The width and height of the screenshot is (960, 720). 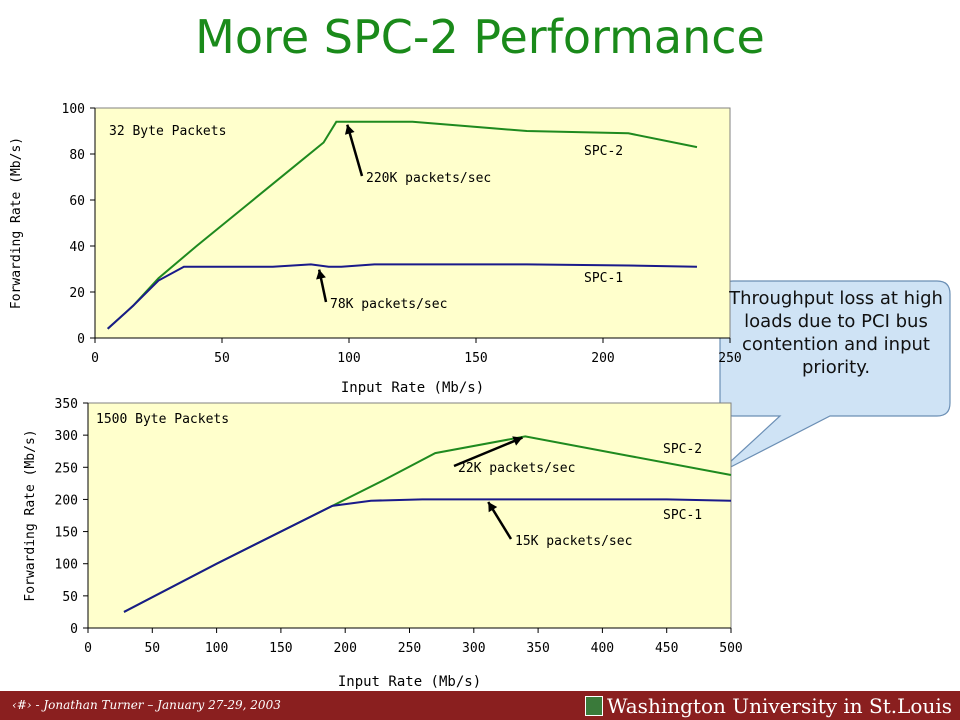 What do you see at coordinates (66, 404) in the screenshot?
I see `y-tick-label: 350` at bounding box center [66, 404].